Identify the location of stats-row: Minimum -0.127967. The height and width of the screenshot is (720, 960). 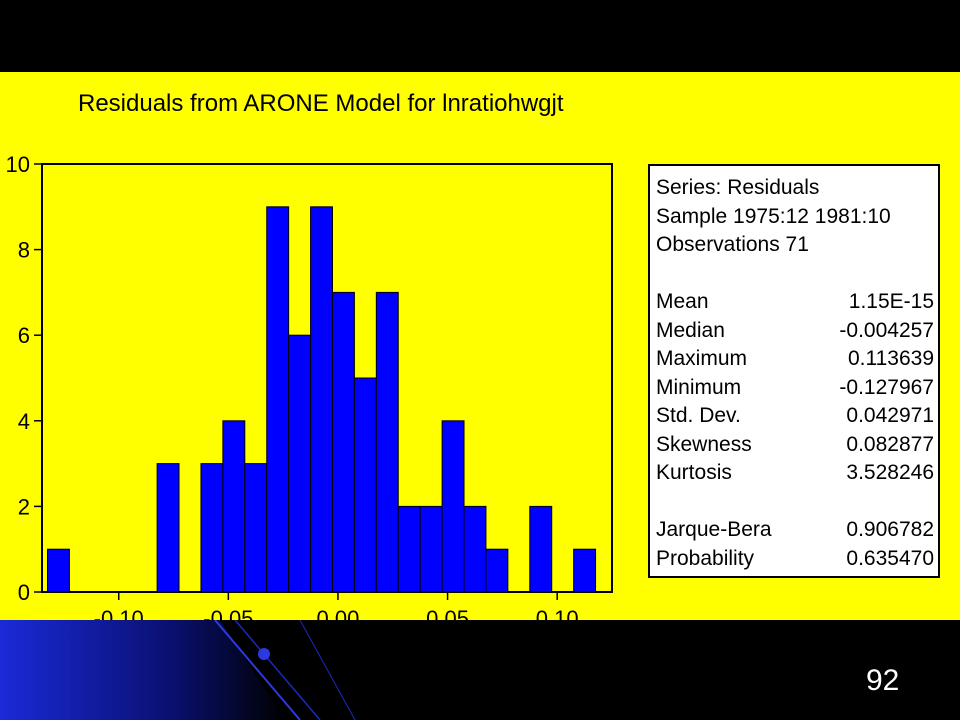
(795, 388).